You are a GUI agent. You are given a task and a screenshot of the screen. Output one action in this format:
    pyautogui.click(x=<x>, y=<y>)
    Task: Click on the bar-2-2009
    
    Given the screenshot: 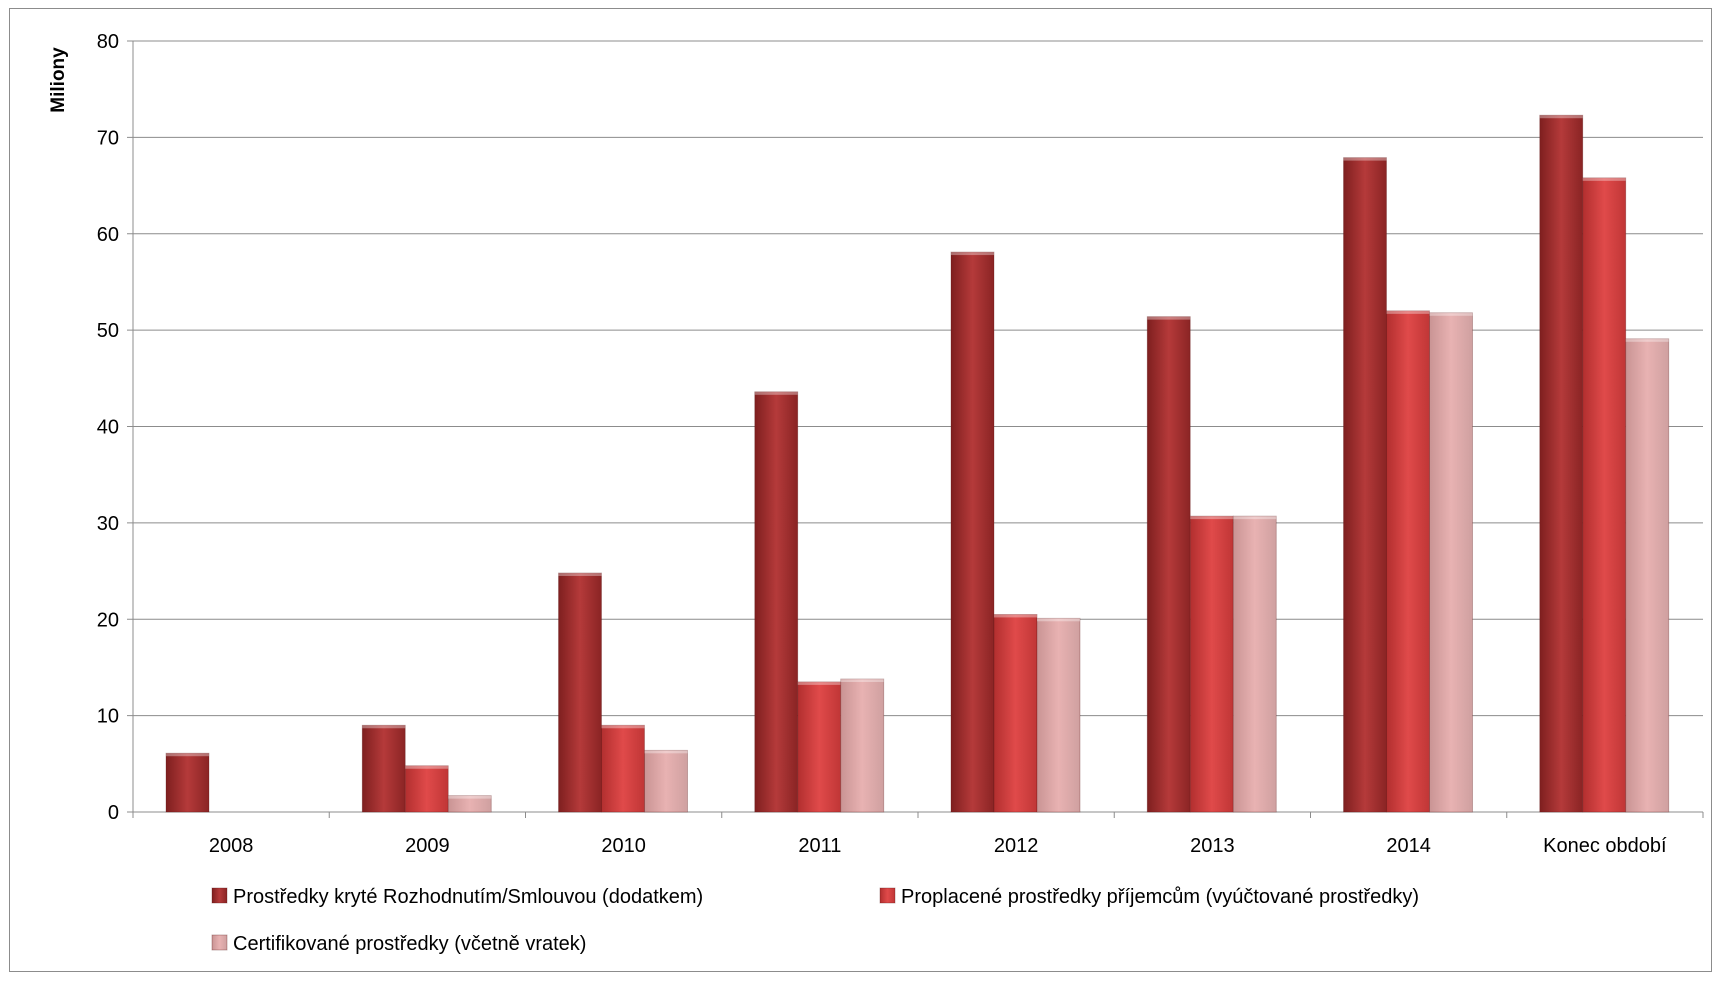 What is the action you would take?
    pyautogui.click(x=469, y=804)
    